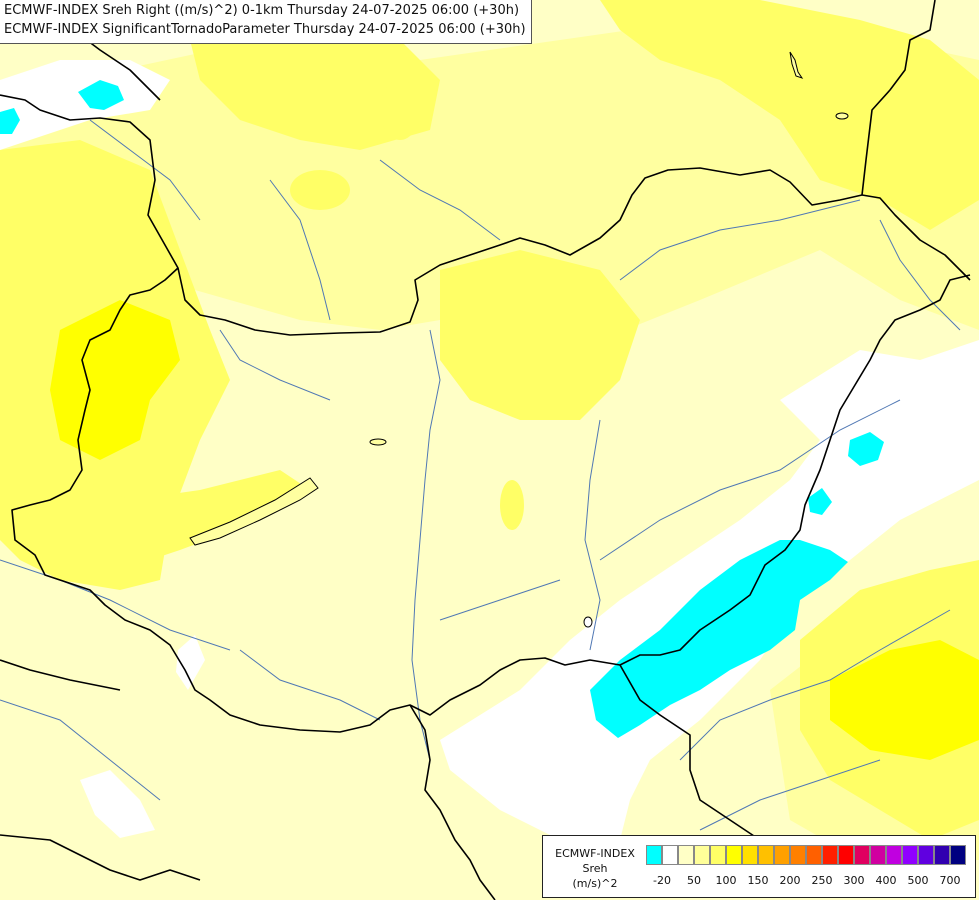 The image size is (979, 900). What do you see at coordinates (790, 880) in the screenshot?
I see `legend-tick-label: 200` at bounding box center [790, 880].